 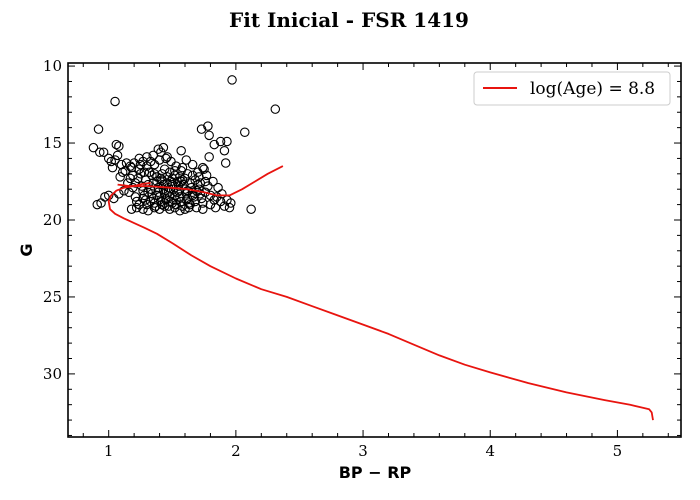 I want to click on y-tick-label: 30, so click(x=52, y=374).